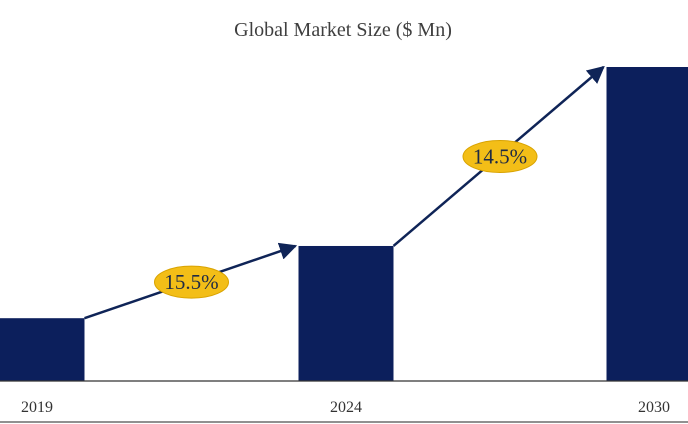  I want to click on cagr-label: 15.5%, so click(191, 282).